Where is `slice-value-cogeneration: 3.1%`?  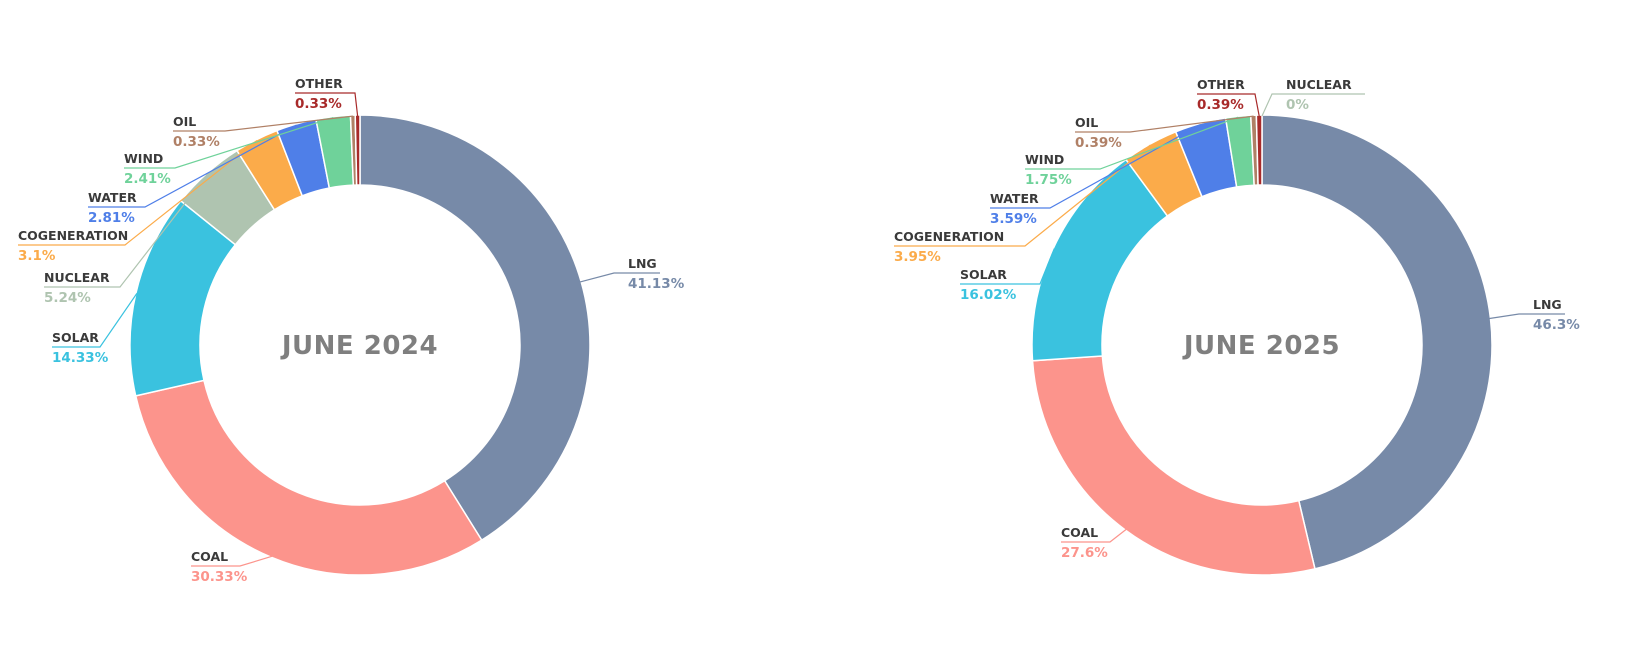
slice-value-cogeneration: 3.1% is located at coordinates (37, 256).